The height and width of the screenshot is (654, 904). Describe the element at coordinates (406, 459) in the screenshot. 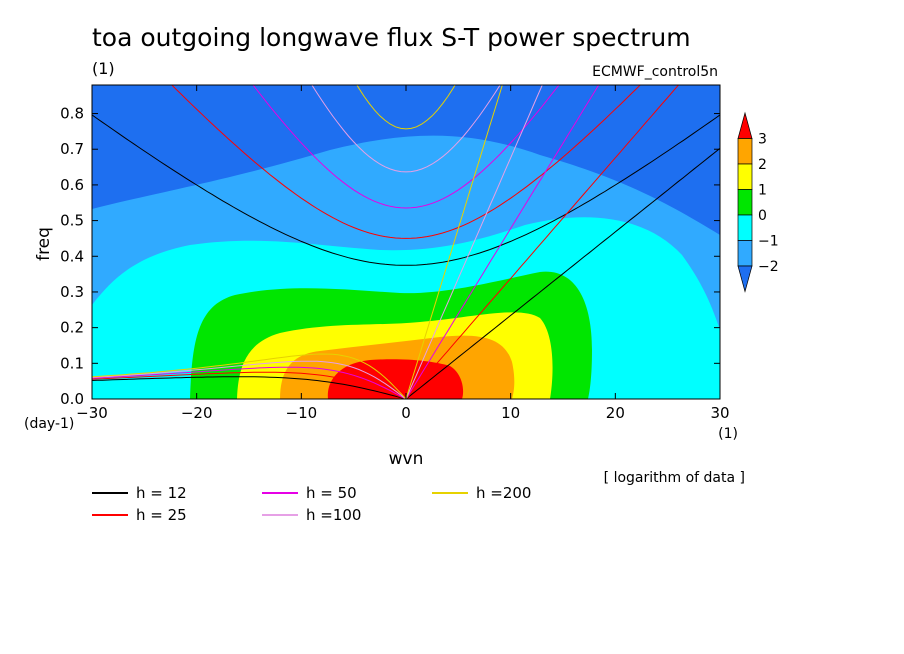

I see `x-axis-title: wvn` at that location.